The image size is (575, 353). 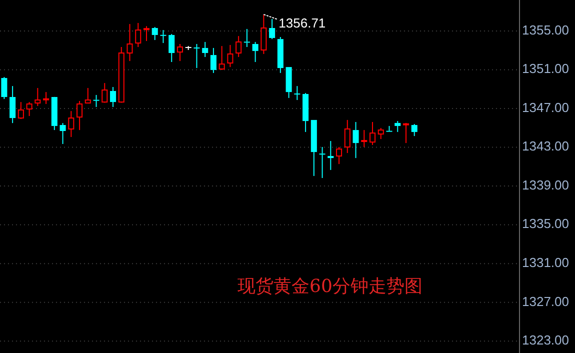 What do you see at coordinates (545, 30) in the screenshot?
I see `y-tick-label: 1355.00` at bounding box center [545, 30].